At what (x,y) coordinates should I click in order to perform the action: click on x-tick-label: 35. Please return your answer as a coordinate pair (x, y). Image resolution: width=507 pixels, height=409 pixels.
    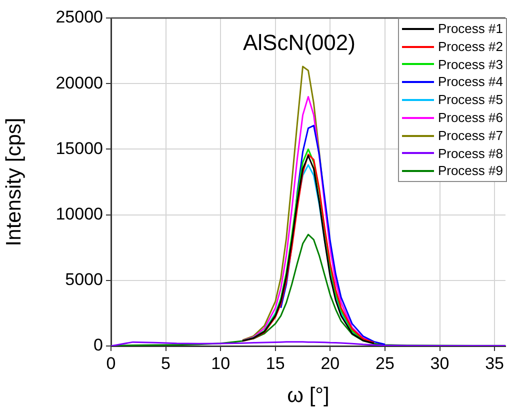
    Looking at the image, I should click on (494, 363).